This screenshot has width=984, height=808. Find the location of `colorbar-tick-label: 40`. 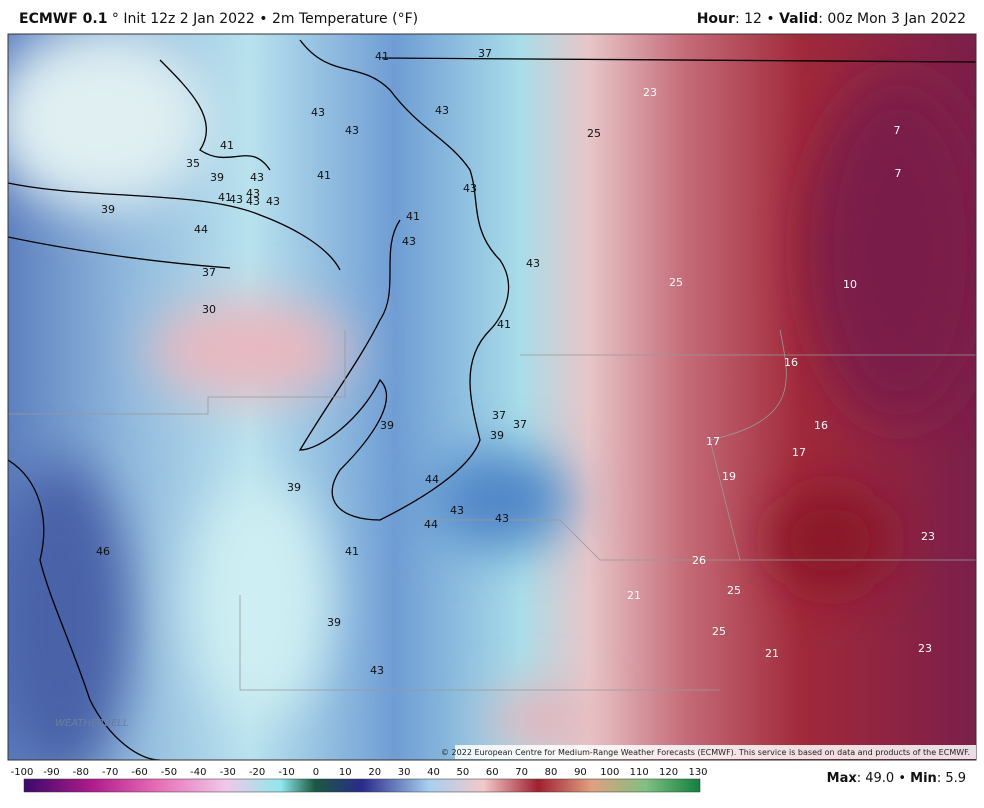

colorbar-tick-label: 40 is located at coordinates (433, 772).